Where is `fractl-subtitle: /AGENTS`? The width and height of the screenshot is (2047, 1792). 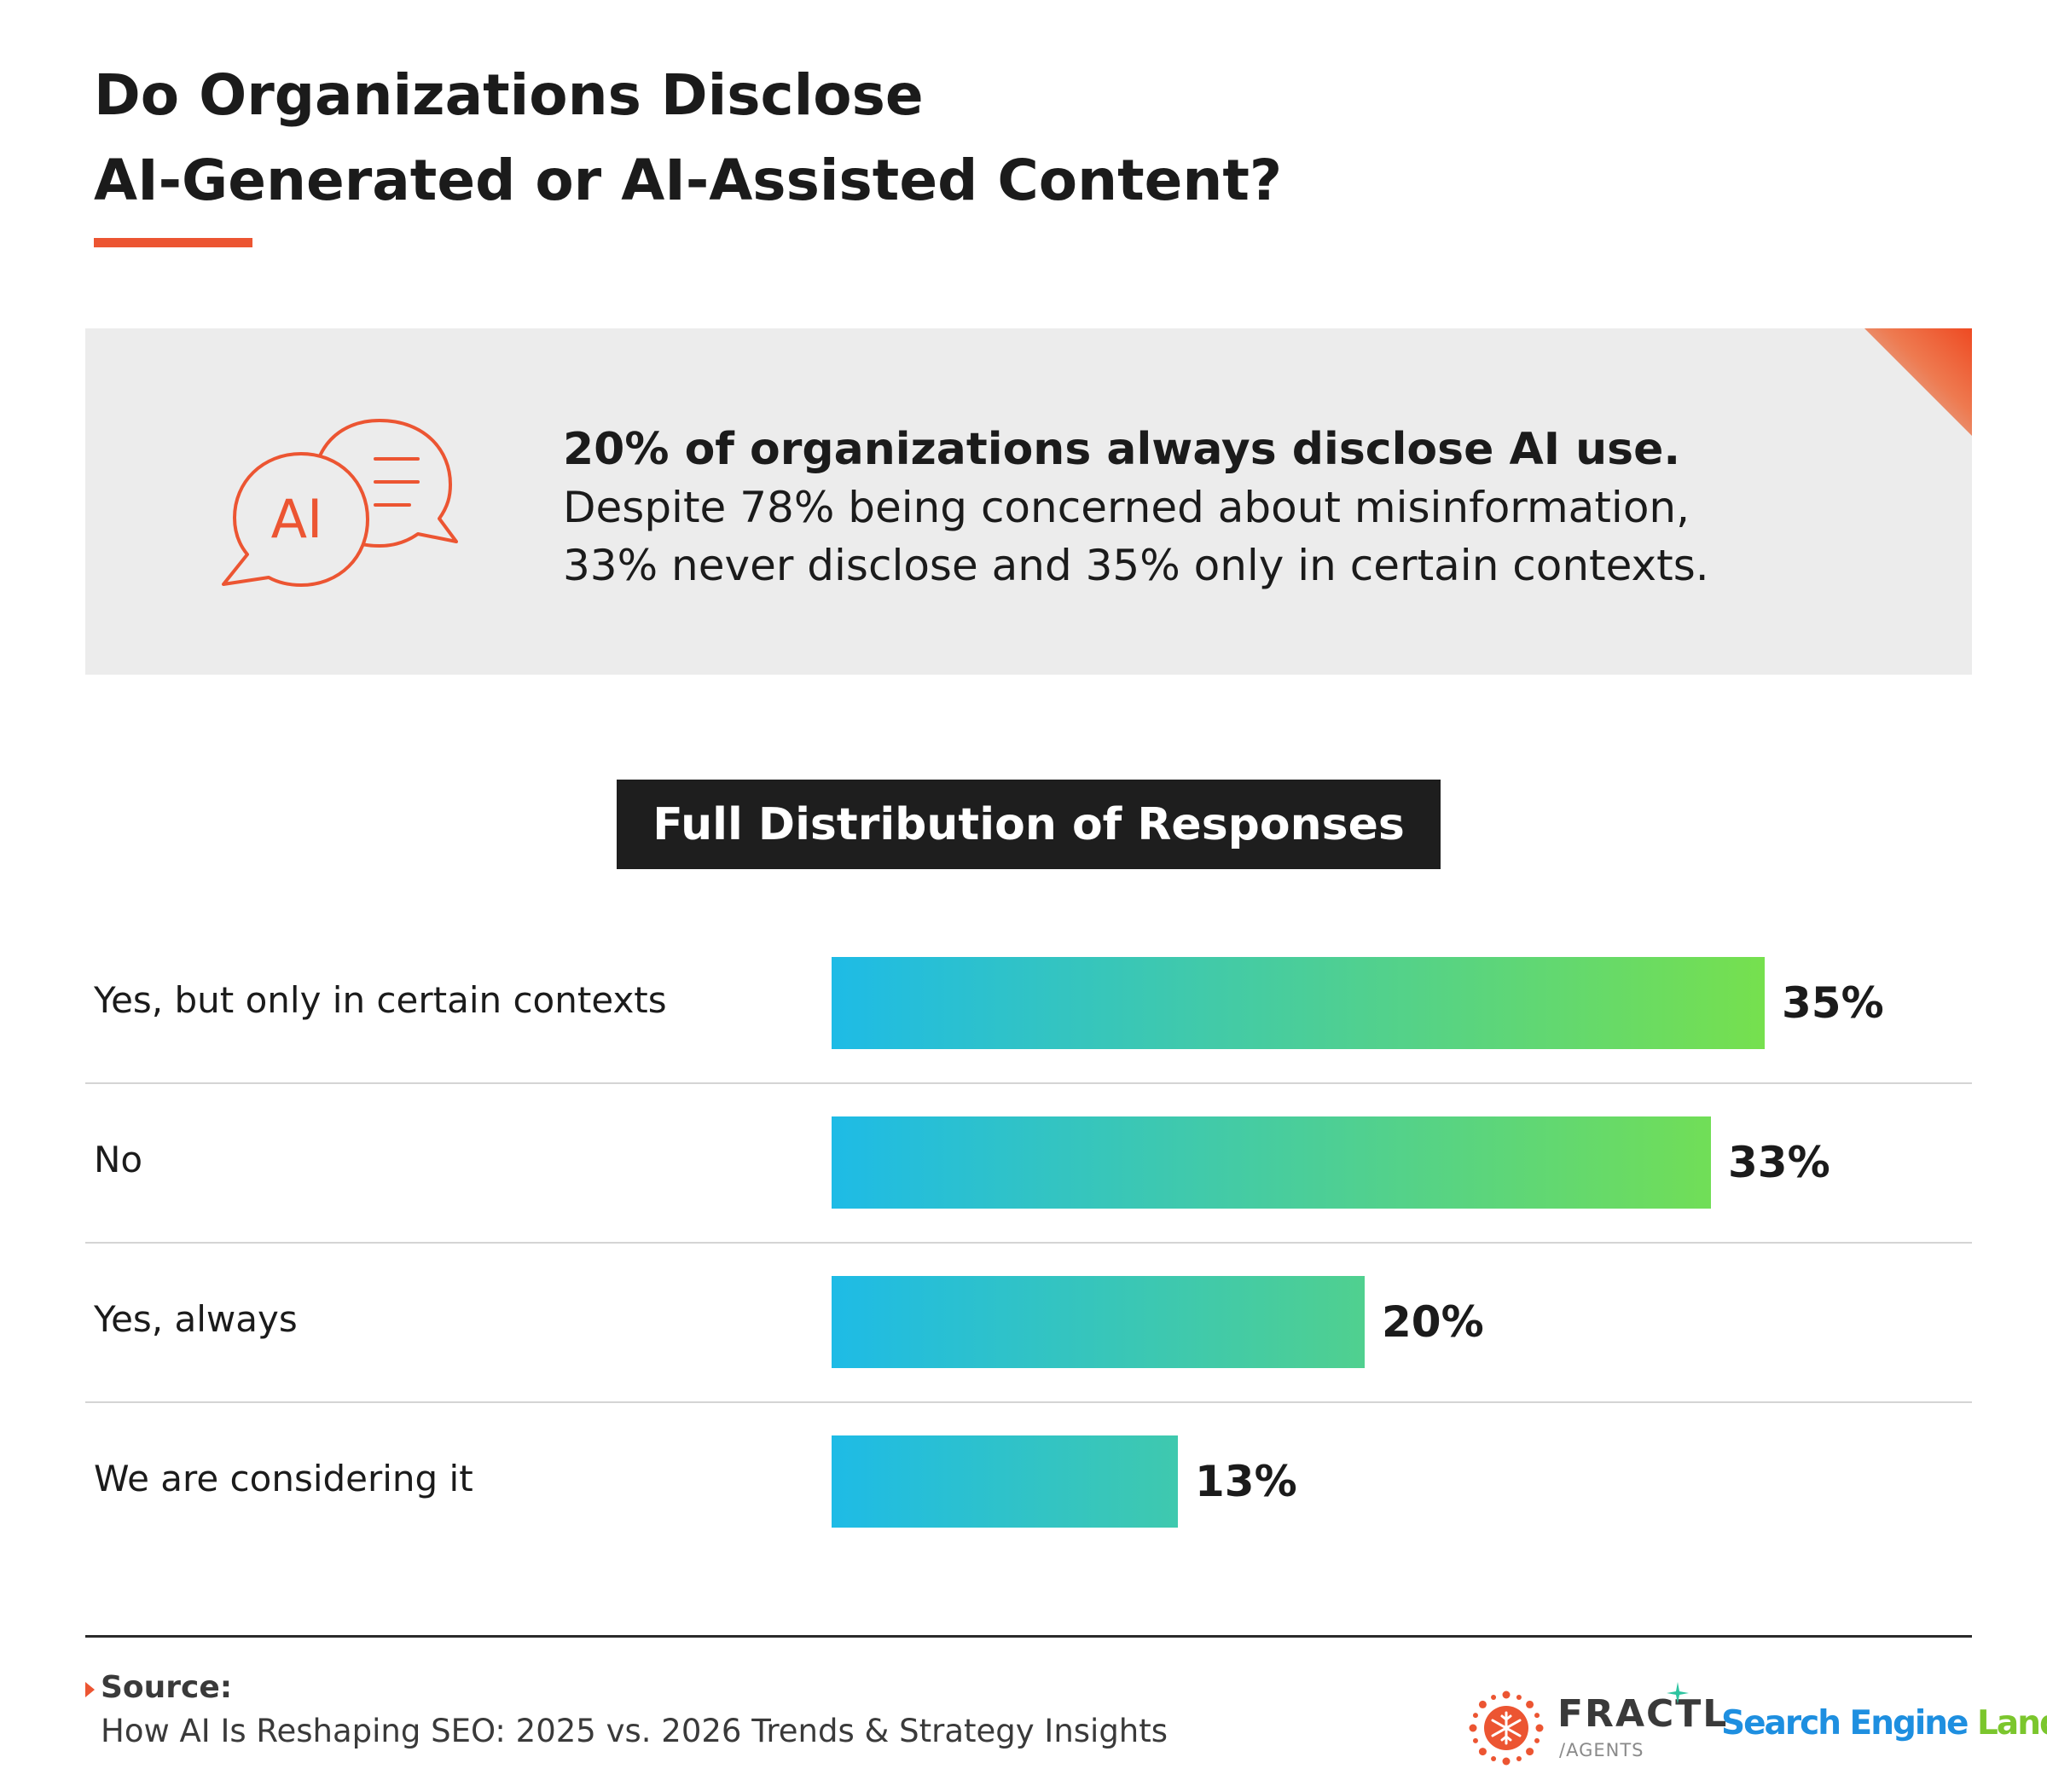
fractl-subtitle: /AGENTS is located at coordinates (1601, 1750).